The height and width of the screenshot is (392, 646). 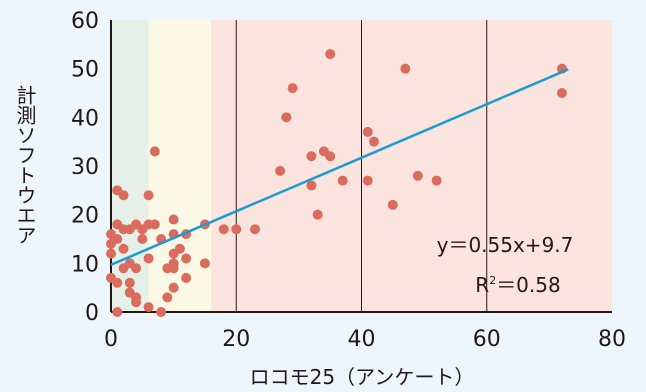 I want to click on x-tick-label-40: 40, so click(x=362, y=339).